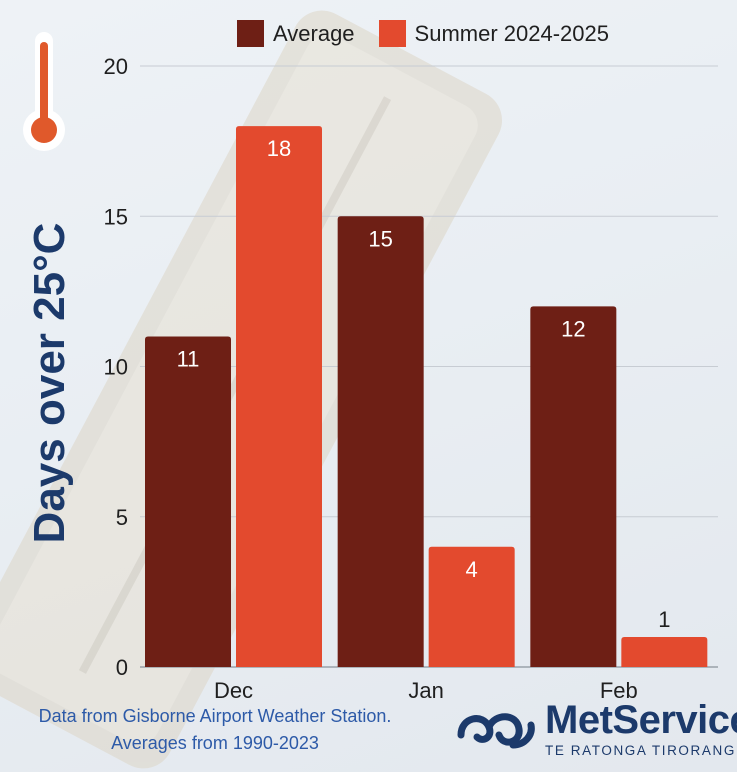  What do you see at coordinates (664, 651) in the screenshot?
I see `bar-summer-2024-2025-feb` at bounding box center [664, 651].